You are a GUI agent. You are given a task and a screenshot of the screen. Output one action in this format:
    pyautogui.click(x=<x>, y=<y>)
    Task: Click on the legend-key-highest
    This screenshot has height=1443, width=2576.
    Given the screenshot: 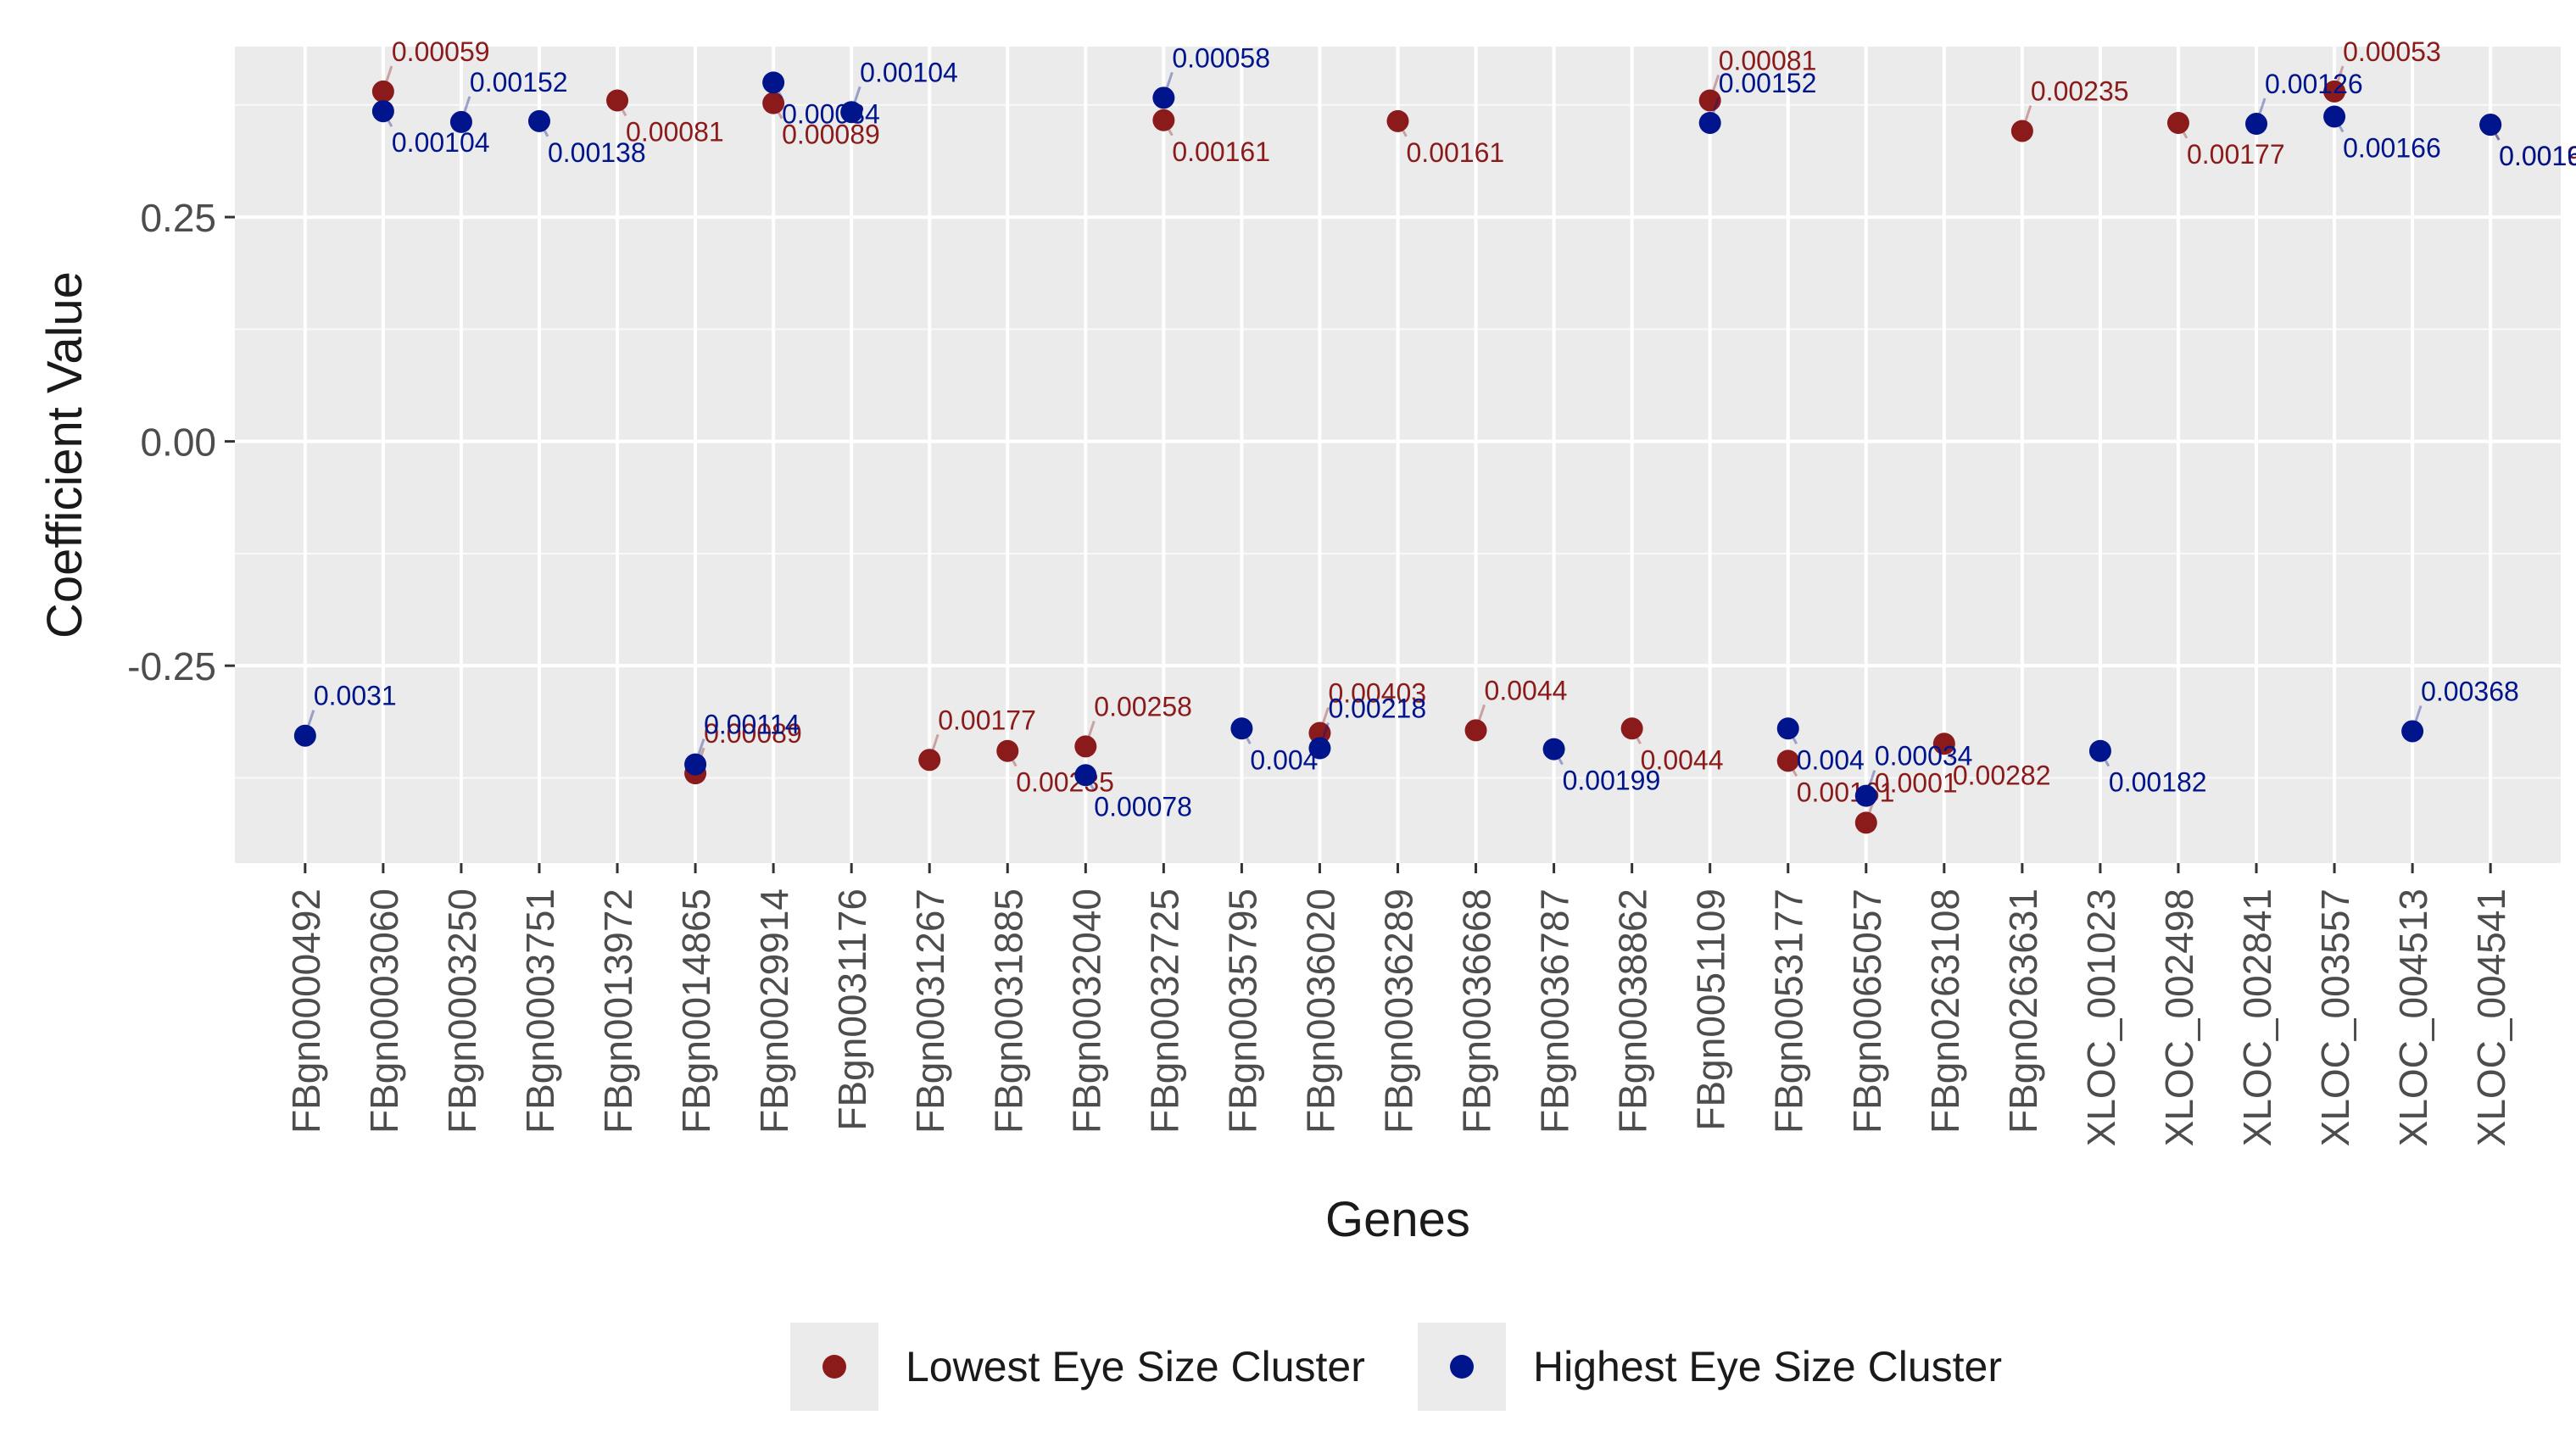 What is the action you would take?
    pyautogui.click(x=1462, y=1367)
    